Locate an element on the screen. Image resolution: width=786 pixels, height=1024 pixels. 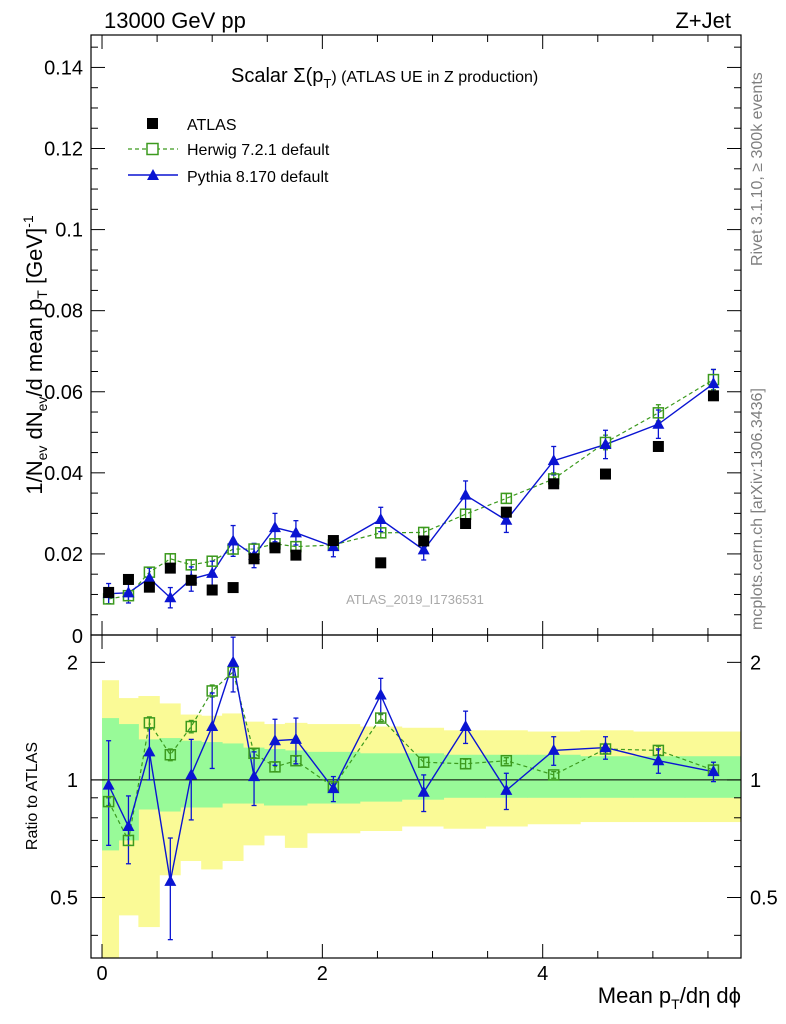
xlabel-tail: /dη dϕ is located at coordinates (710, 995).